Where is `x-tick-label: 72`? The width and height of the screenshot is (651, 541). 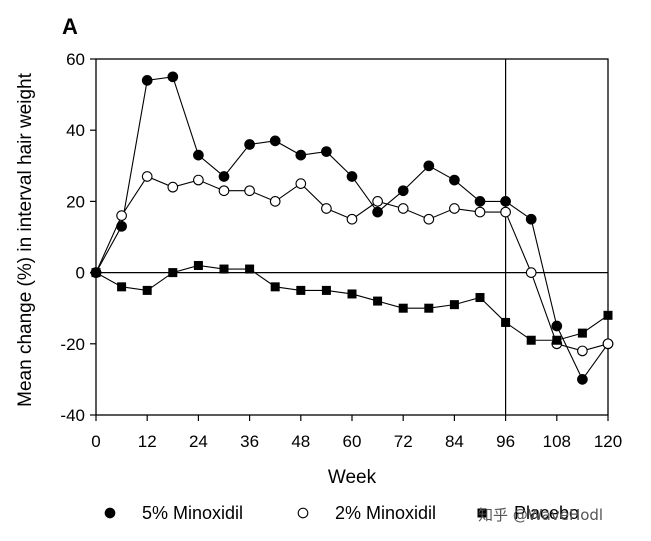 x-tick-label: 72 is located at coordinates (403, 441).